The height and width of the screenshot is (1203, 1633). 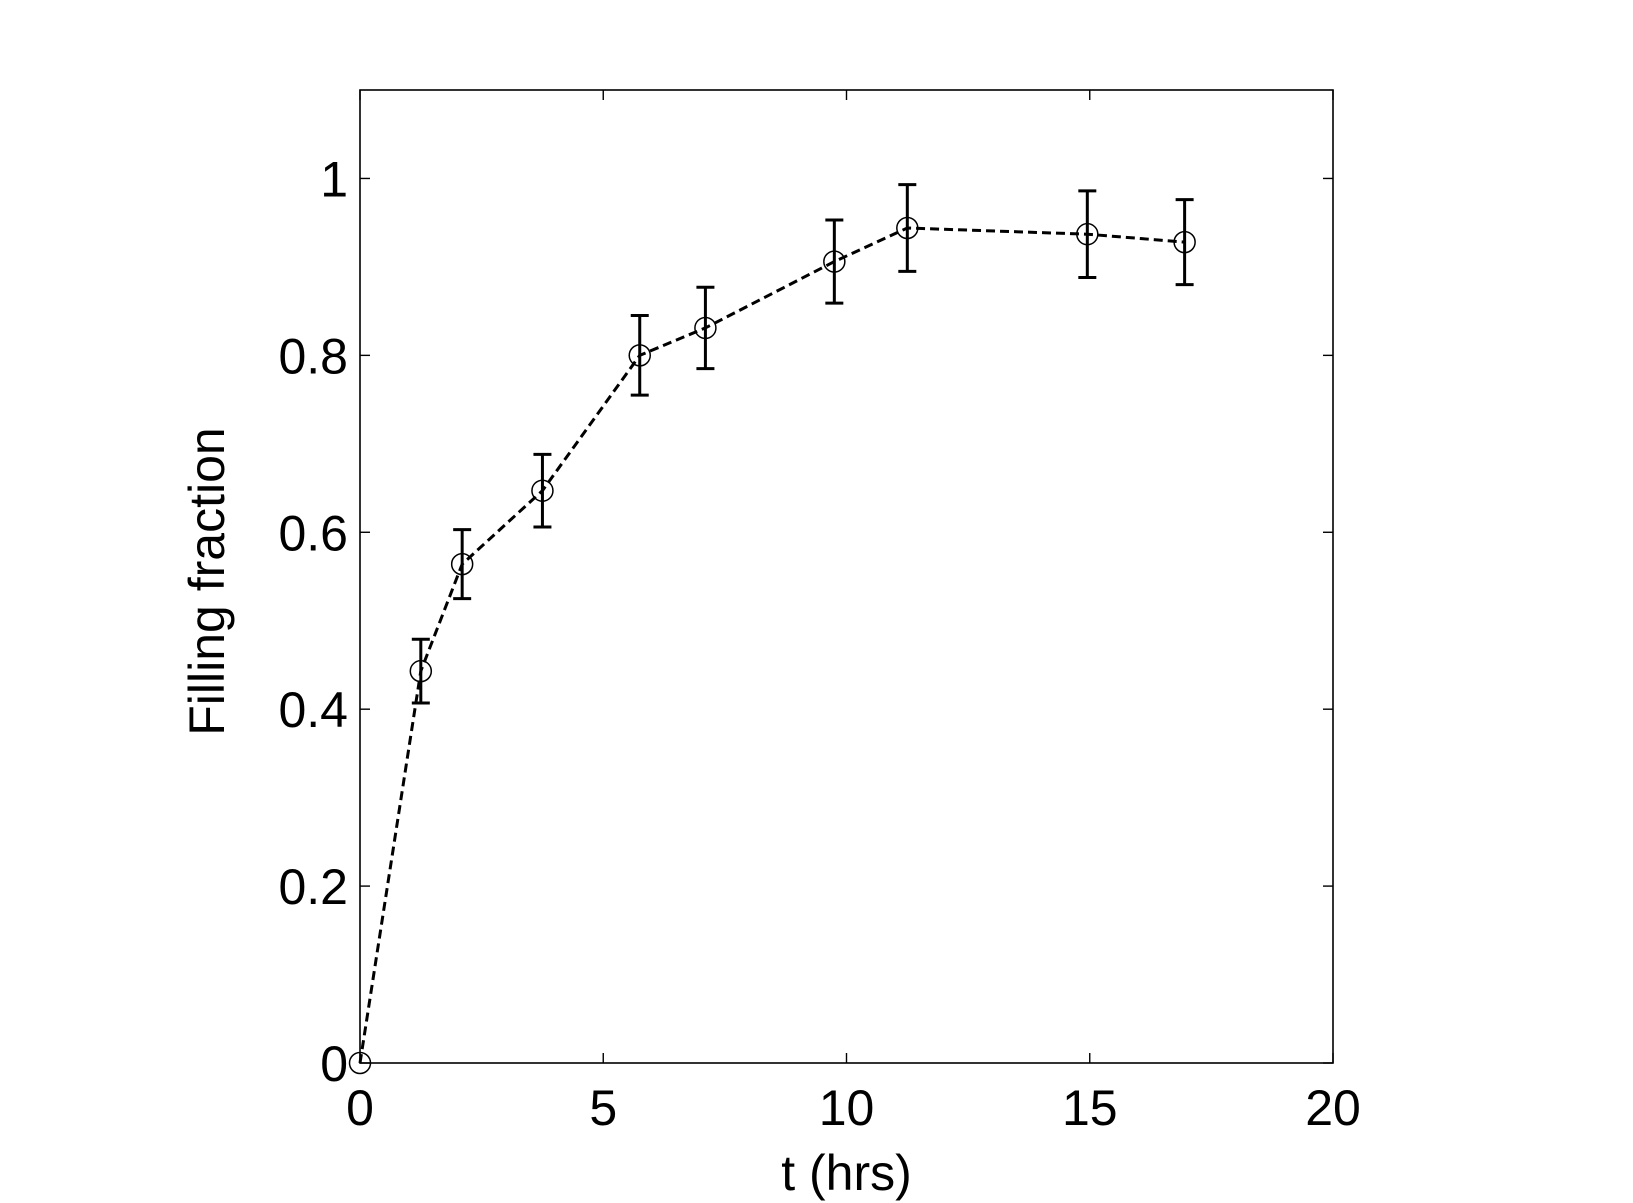 I want to click on y-tick-label: 0.4, so click(x=313, y=710).